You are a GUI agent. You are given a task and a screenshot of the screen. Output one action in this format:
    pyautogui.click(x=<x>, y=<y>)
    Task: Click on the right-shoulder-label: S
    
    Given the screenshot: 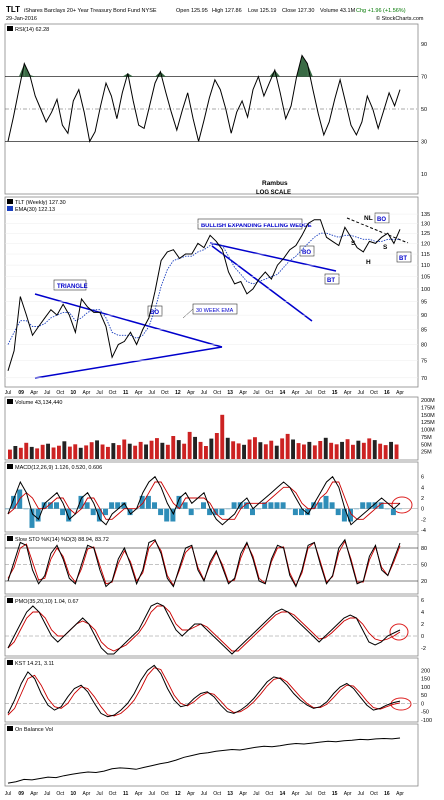 What is the action you would take?
    pyautogui.click(x=385, y=247)
    